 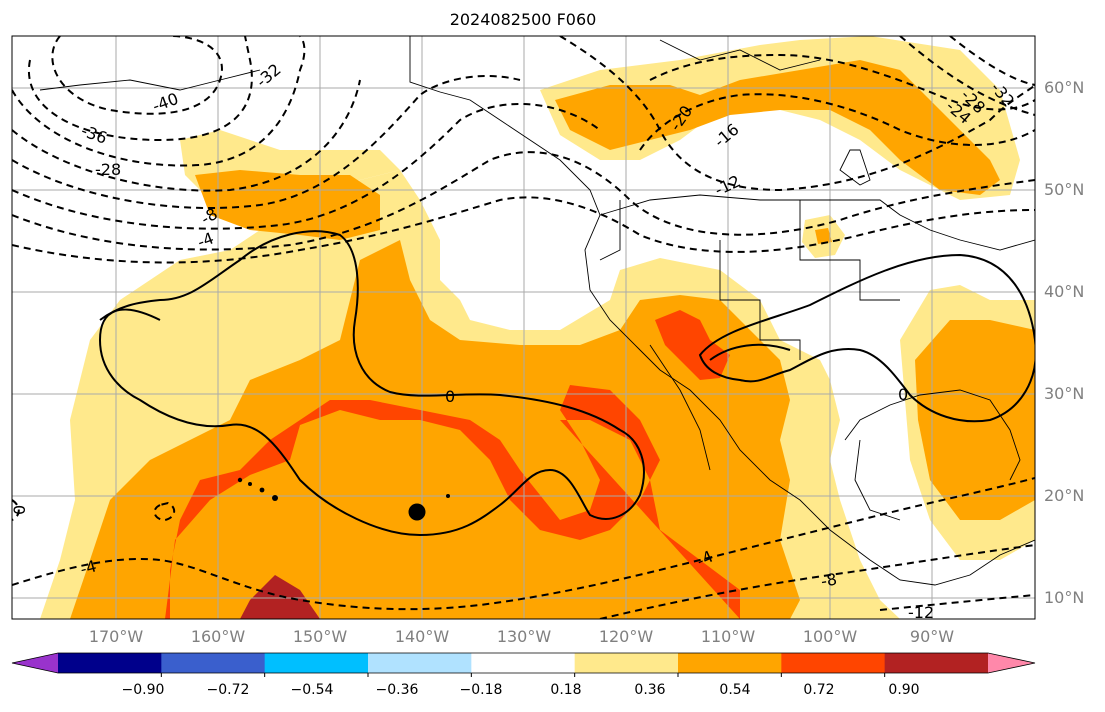 I want to click on colorbar-tick-label: −0.72, so click(x=228, y=690).